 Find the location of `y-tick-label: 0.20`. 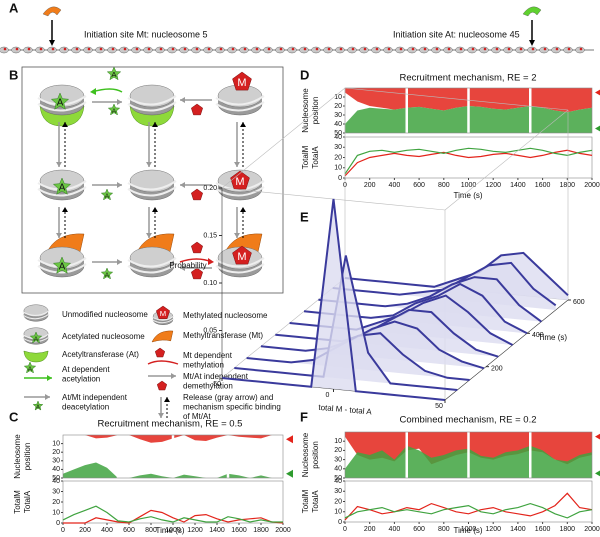

y-tick-label: 0.20 is located at coordinates (210, 188).